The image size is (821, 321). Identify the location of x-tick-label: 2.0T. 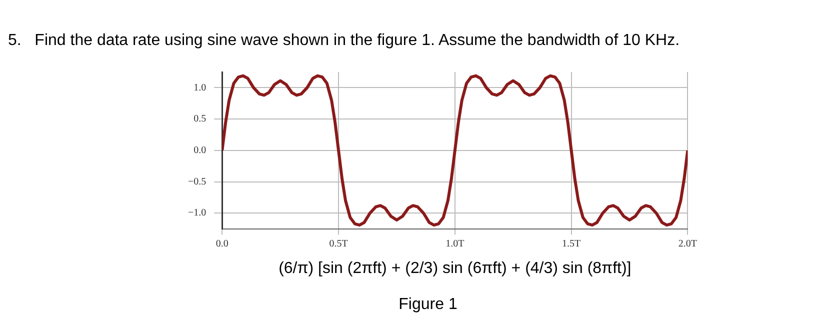
(687, 244).